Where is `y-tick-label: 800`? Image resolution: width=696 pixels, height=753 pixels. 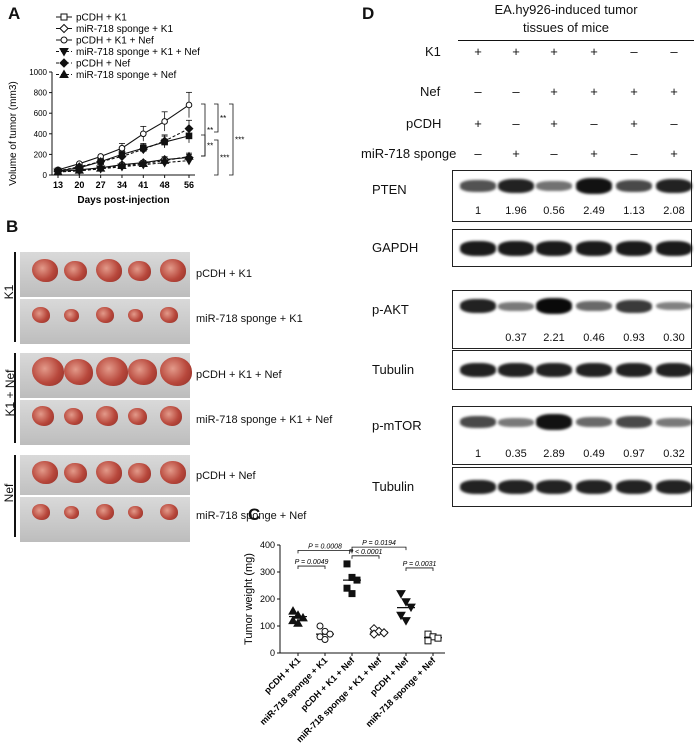
y-tick-label: 800 is located at coordinates (41, 93).